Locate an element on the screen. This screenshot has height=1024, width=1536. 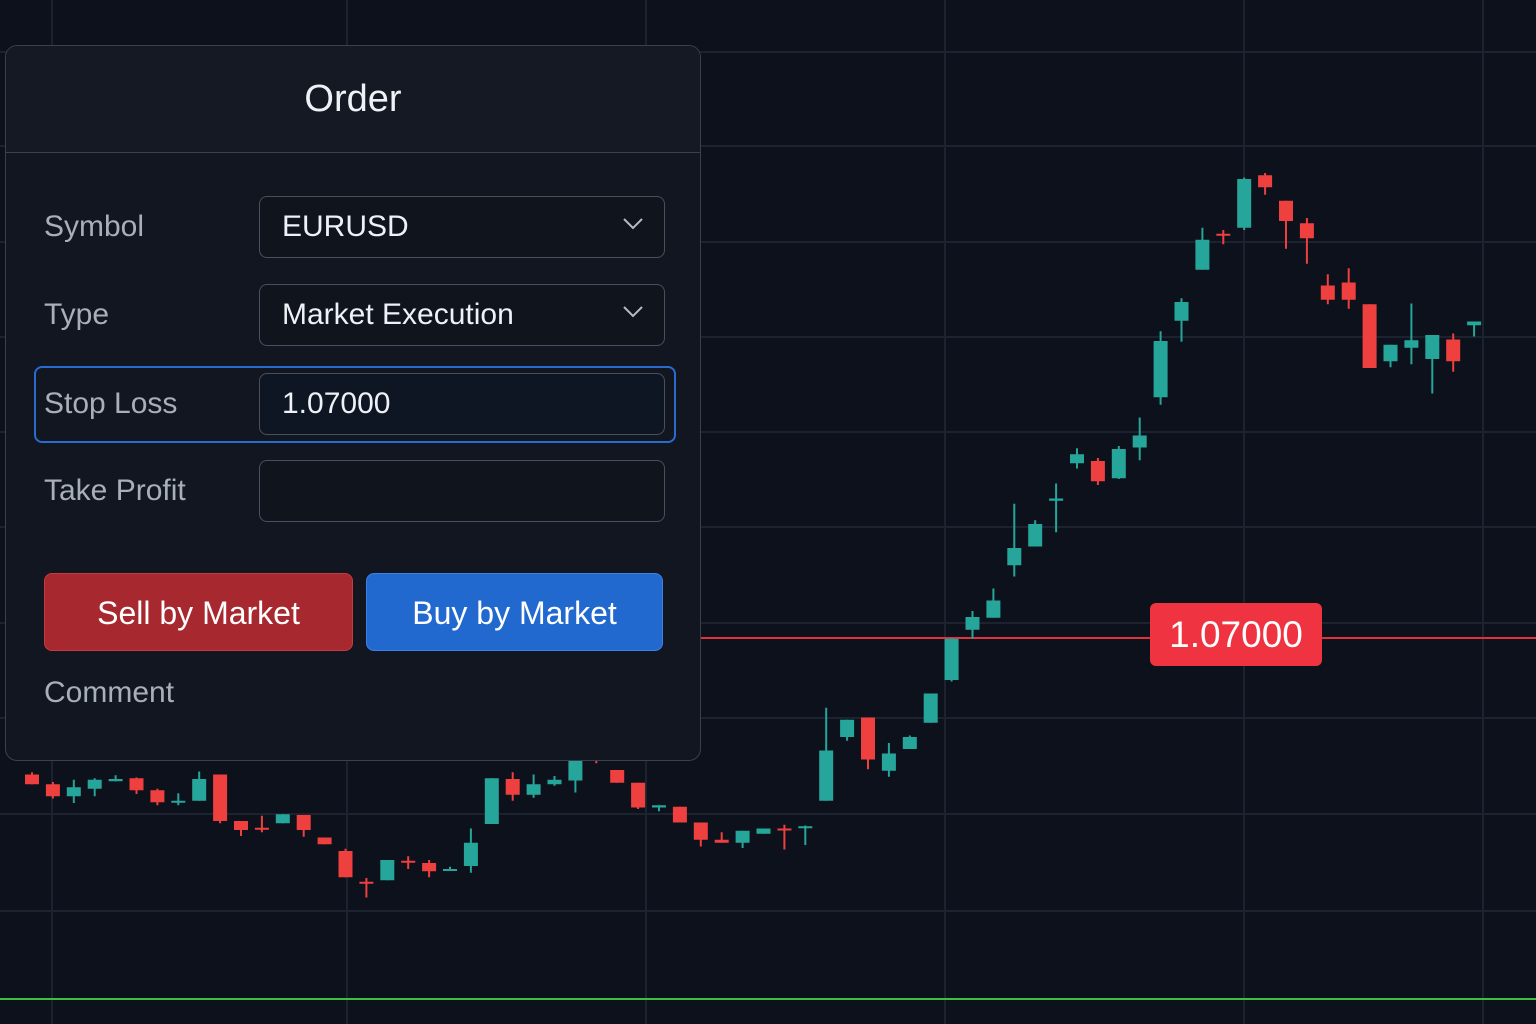
stop-loss-label: Stop Loss is located at coordinates (111, 403).